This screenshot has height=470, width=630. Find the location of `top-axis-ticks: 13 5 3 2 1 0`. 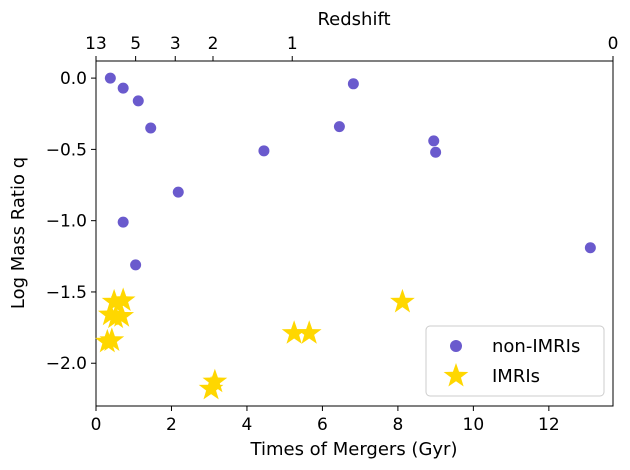

top-axis-ticks: 13 5 3 2 1 0 is located at coordinates (351, 47).